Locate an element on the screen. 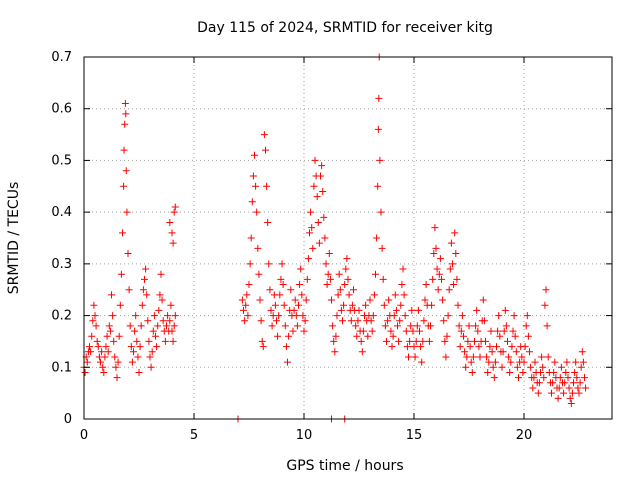 This screenshot has width=640, height=485. y-tick-label: 0.7 is located at coordinates (61, 57).